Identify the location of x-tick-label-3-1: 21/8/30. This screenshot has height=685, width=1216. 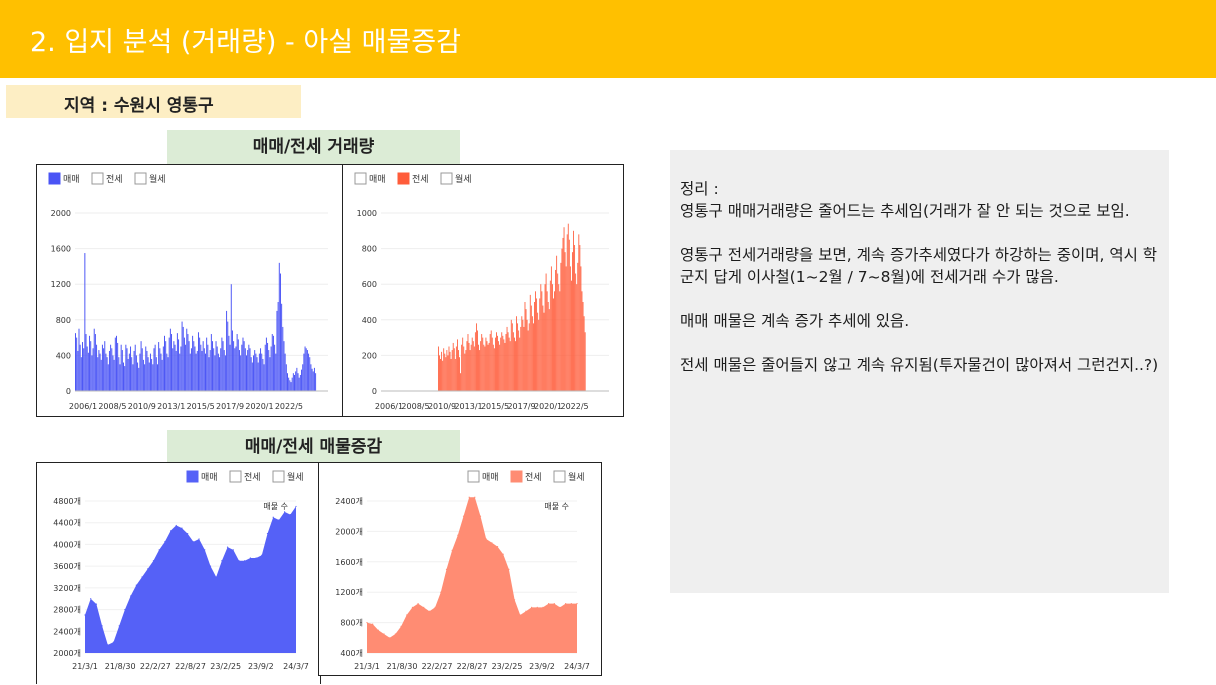
(402, 666).